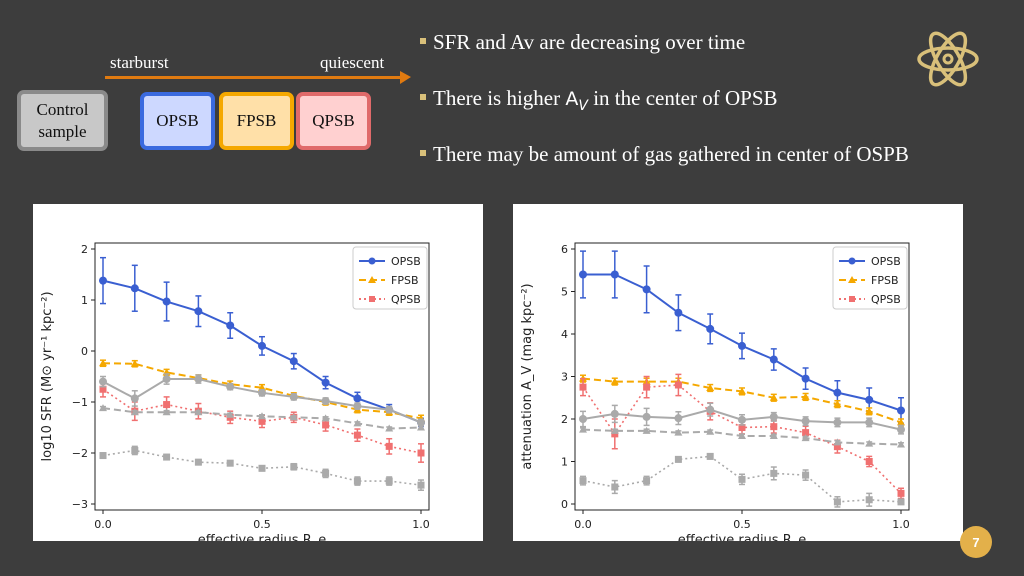  What do you see at coordinates (564, 504) in the screenshot?
I see `y-tick-label: 0` at bounding box center [564, 504].